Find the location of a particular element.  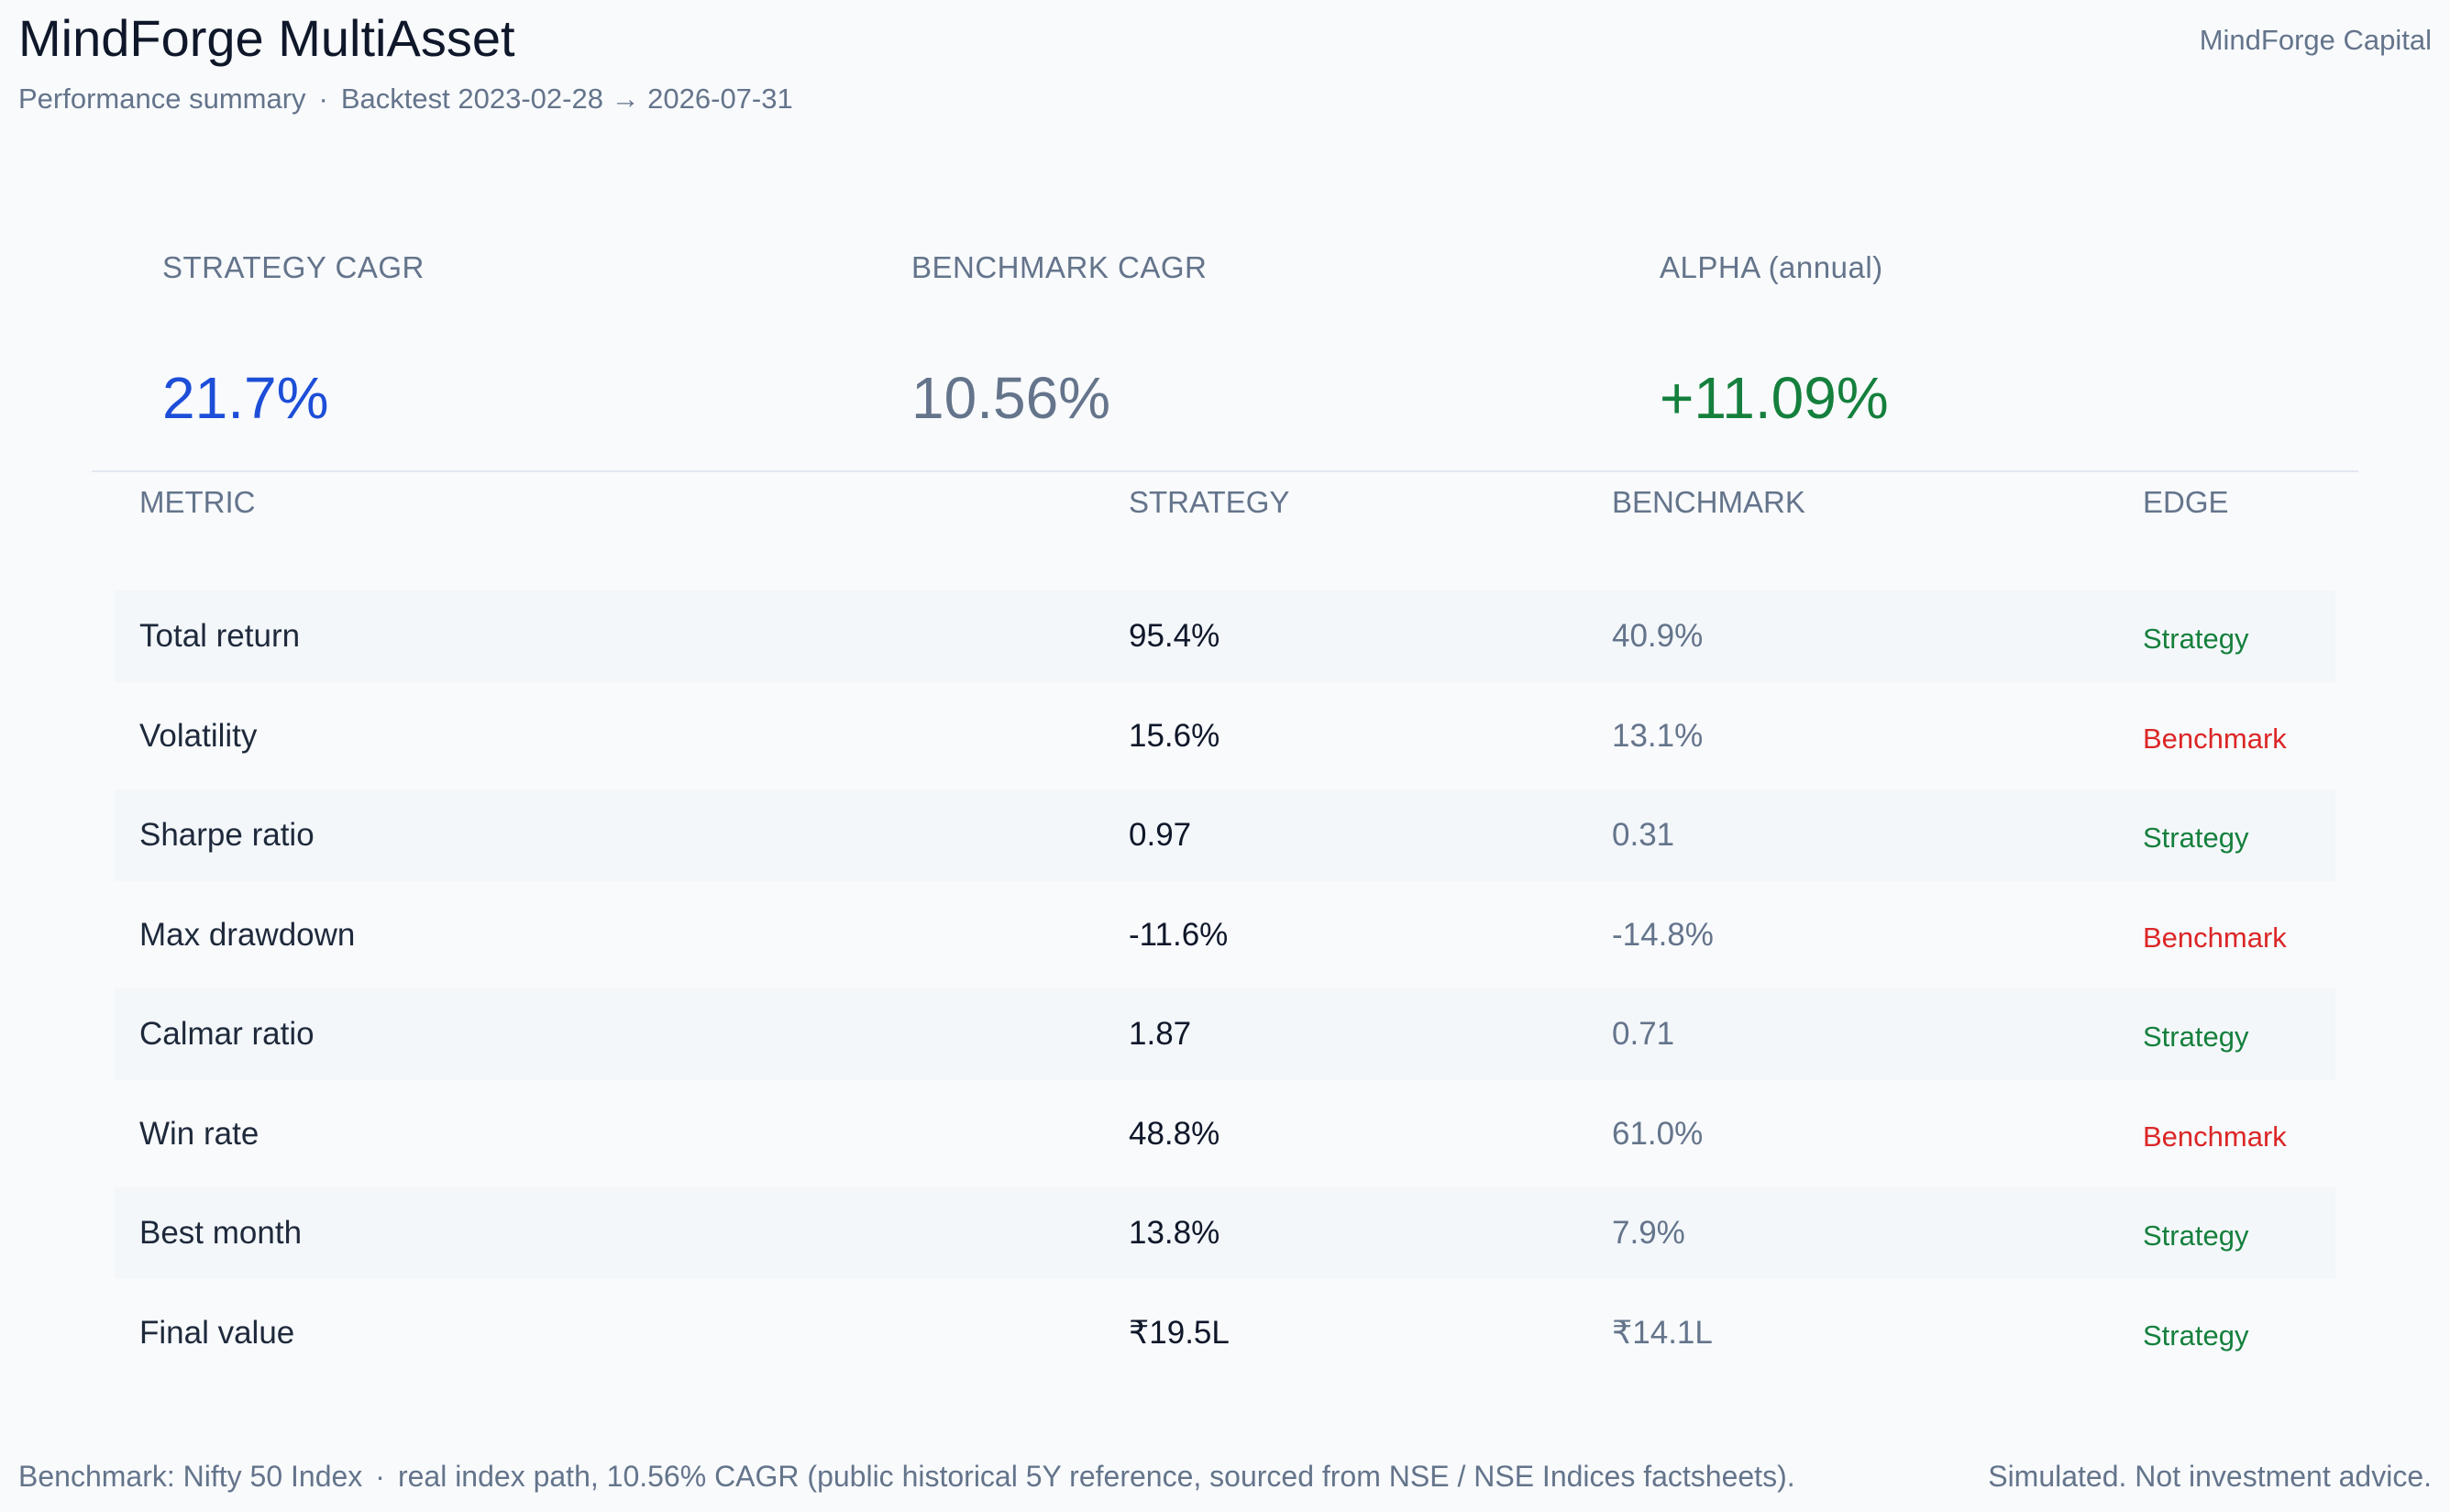

table-row: Final value ₹19.5L ₹14.1L Strategy is located at coordinates (1225, 1334).